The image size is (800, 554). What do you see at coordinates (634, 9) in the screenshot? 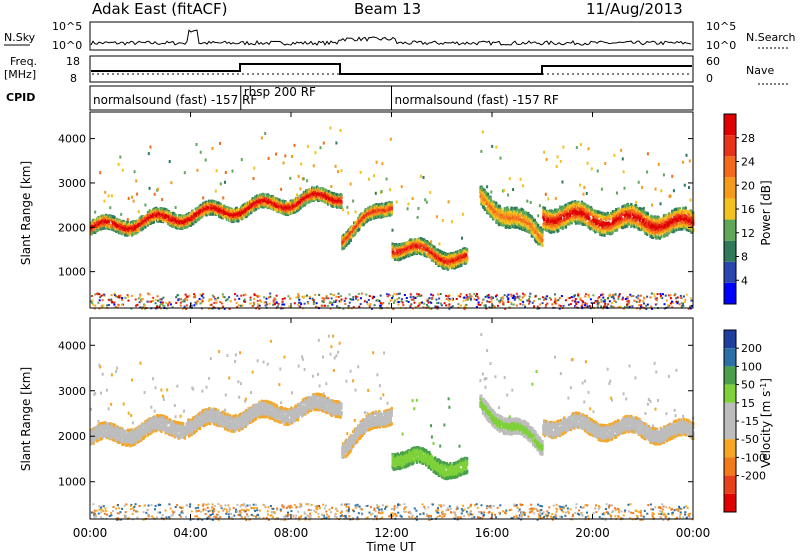
I see `date-title: 11/Aug/2013` at bounding box center [634, 9].